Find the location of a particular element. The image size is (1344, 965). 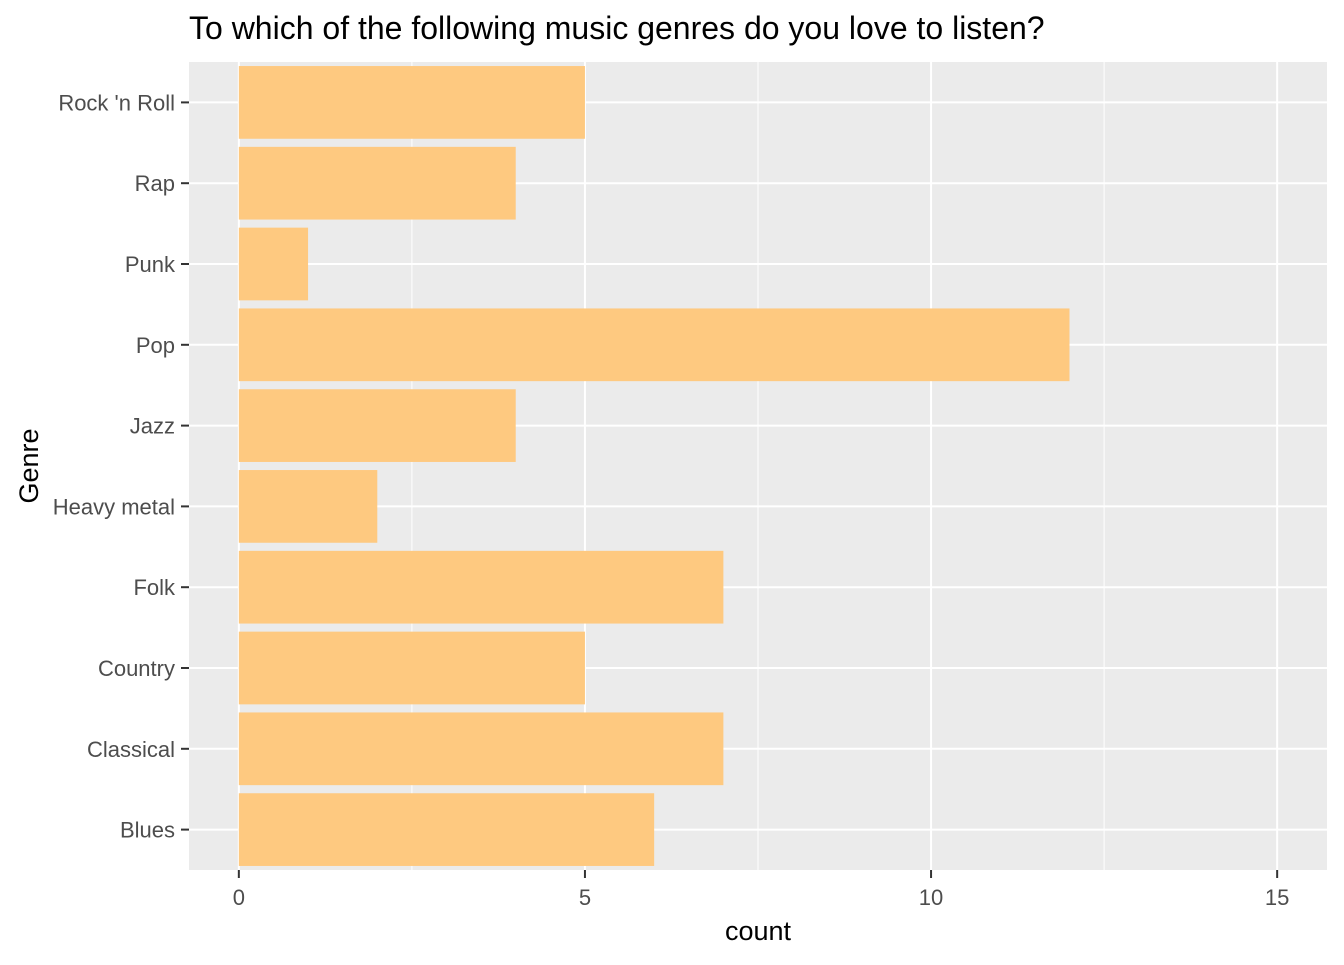

bar-rap is located at coordinates (377, 183).